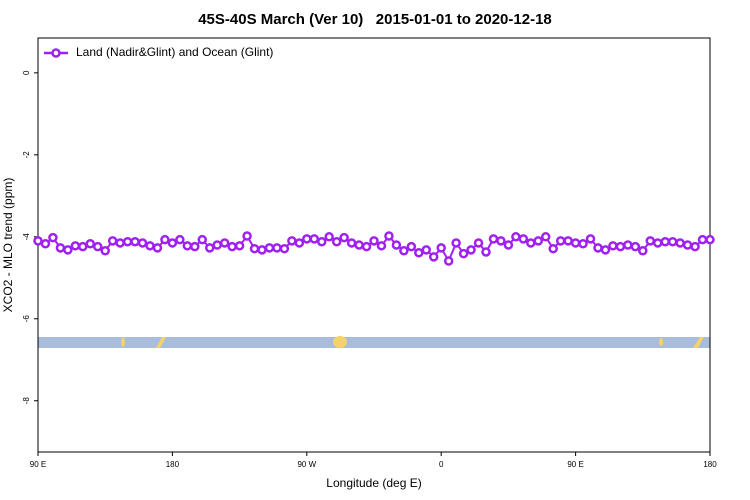  I want to click on legend-marker, so click(56, 53).